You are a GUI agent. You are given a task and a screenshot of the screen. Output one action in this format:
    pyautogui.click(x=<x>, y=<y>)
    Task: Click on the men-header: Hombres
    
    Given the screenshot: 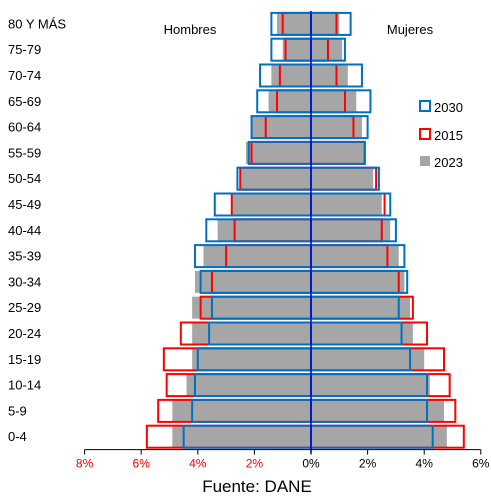 What is the action you would take?
    pyautogui.click(x=190, y=29)
    